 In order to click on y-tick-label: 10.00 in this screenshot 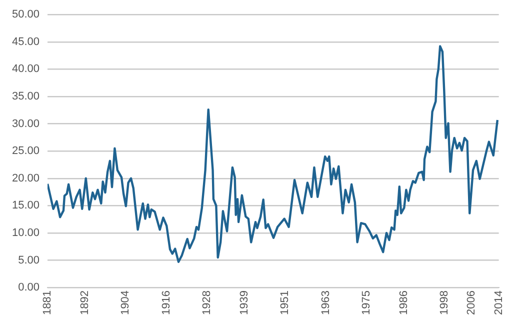, I will do `click(26, 232)`.